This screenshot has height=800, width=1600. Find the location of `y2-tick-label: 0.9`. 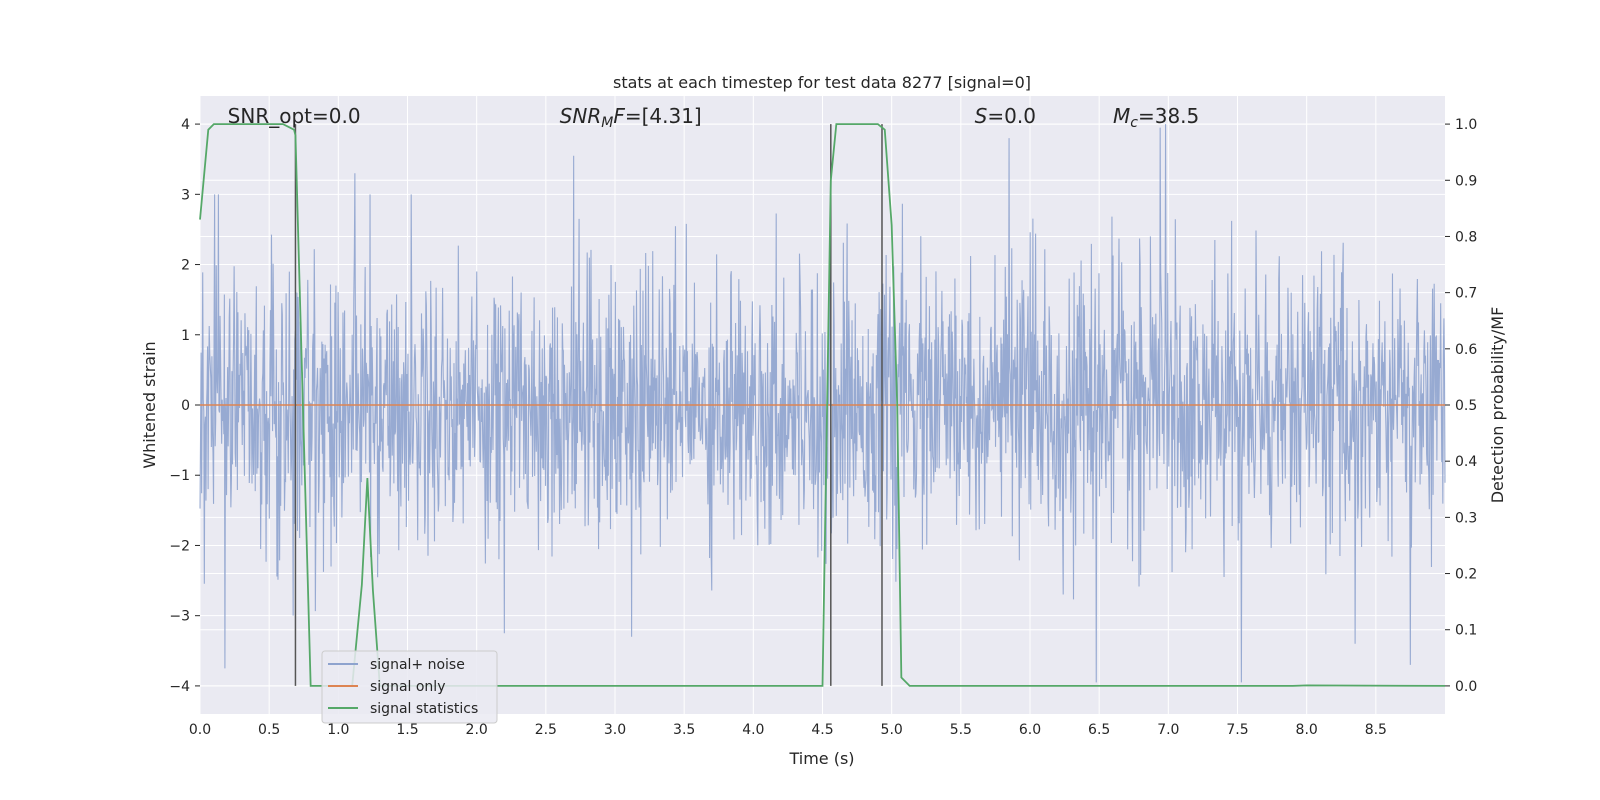

y2-tick-label: 0.9 is located at coordinates (1466, 181).